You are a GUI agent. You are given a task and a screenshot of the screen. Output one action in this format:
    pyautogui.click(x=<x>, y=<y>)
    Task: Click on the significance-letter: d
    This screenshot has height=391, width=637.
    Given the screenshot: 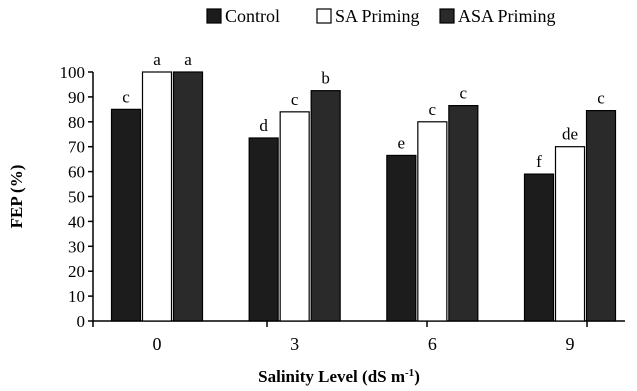 What is the action you would take?
    pyautogui.click(x=263, y=125)
    